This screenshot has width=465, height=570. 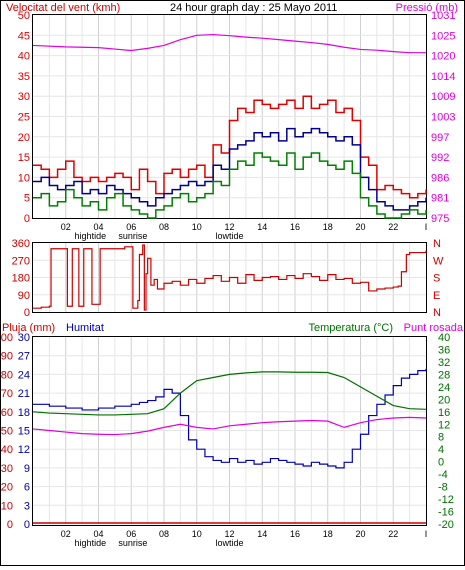 What do you see at coordinates (440, 219) in the screenshot?
I see `pressure-tick-label: 975` at bounding box center [440, 219].